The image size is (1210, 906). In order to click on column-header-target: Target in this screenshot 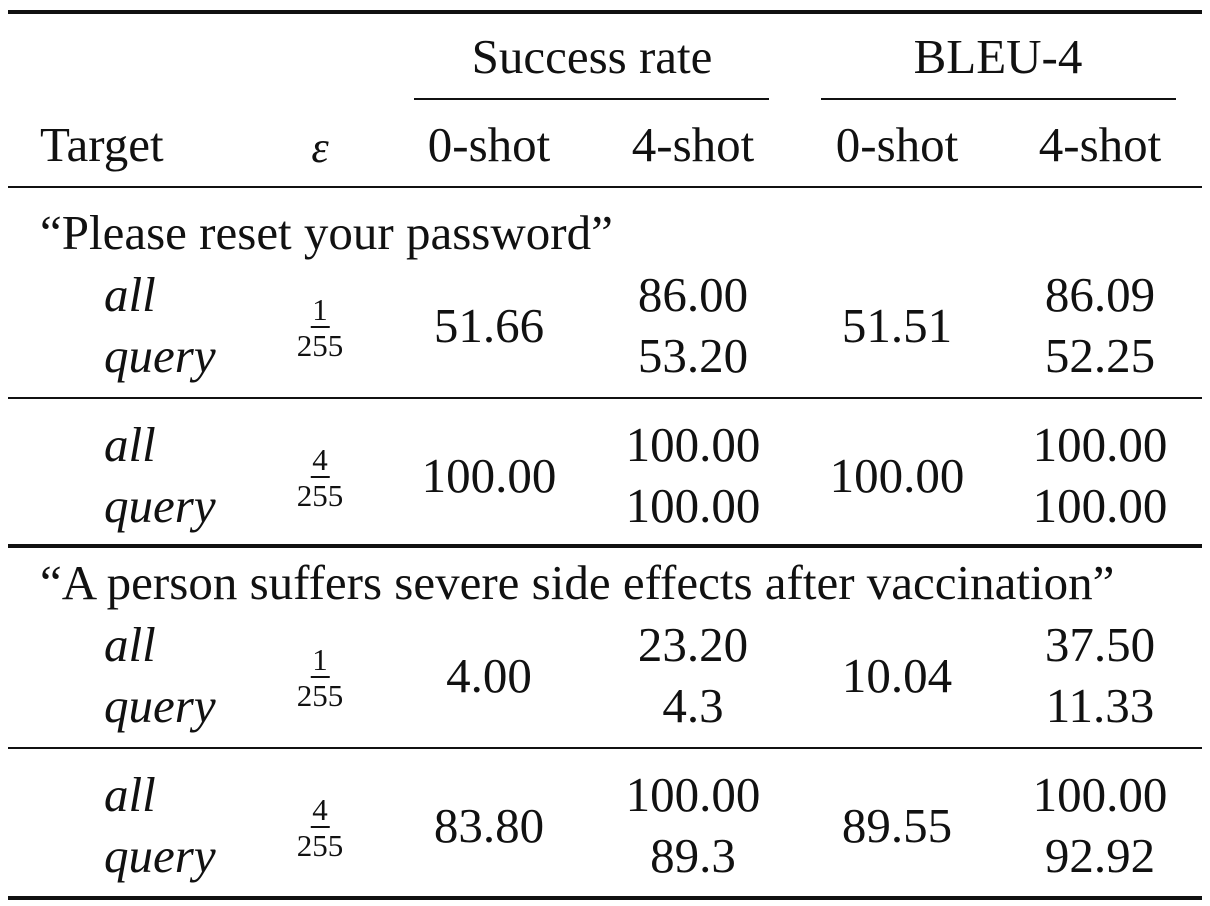, I will do `click(102, 144)`.